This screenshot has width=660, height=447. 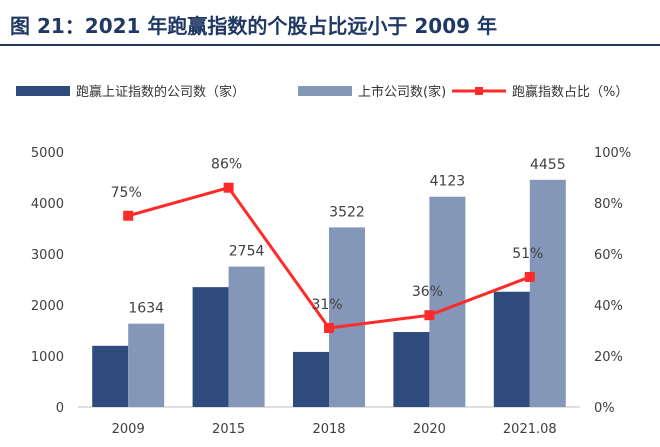 What do you see at coordinates (608, 306) in the screenshot?
I see `right-tick-40%: 40%` at bounding box center [608, 306].